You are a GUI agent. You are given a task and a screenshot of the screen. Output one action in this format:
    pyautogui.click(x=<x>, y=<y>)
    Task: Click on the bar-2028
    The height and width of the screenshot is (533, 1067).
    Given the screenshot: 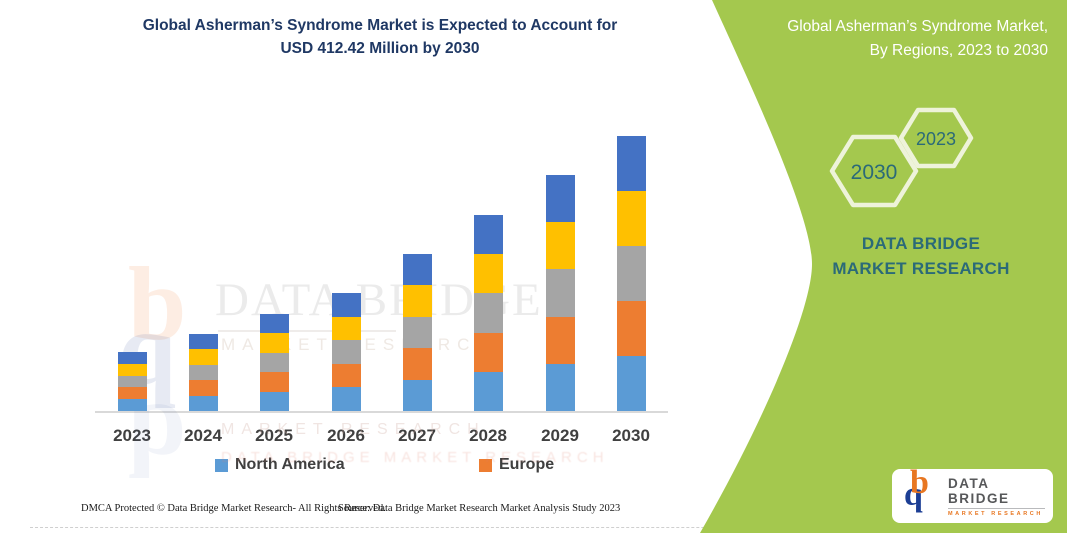 What is the action you would take?
    pyautogui.click(x=488, y=312)
    